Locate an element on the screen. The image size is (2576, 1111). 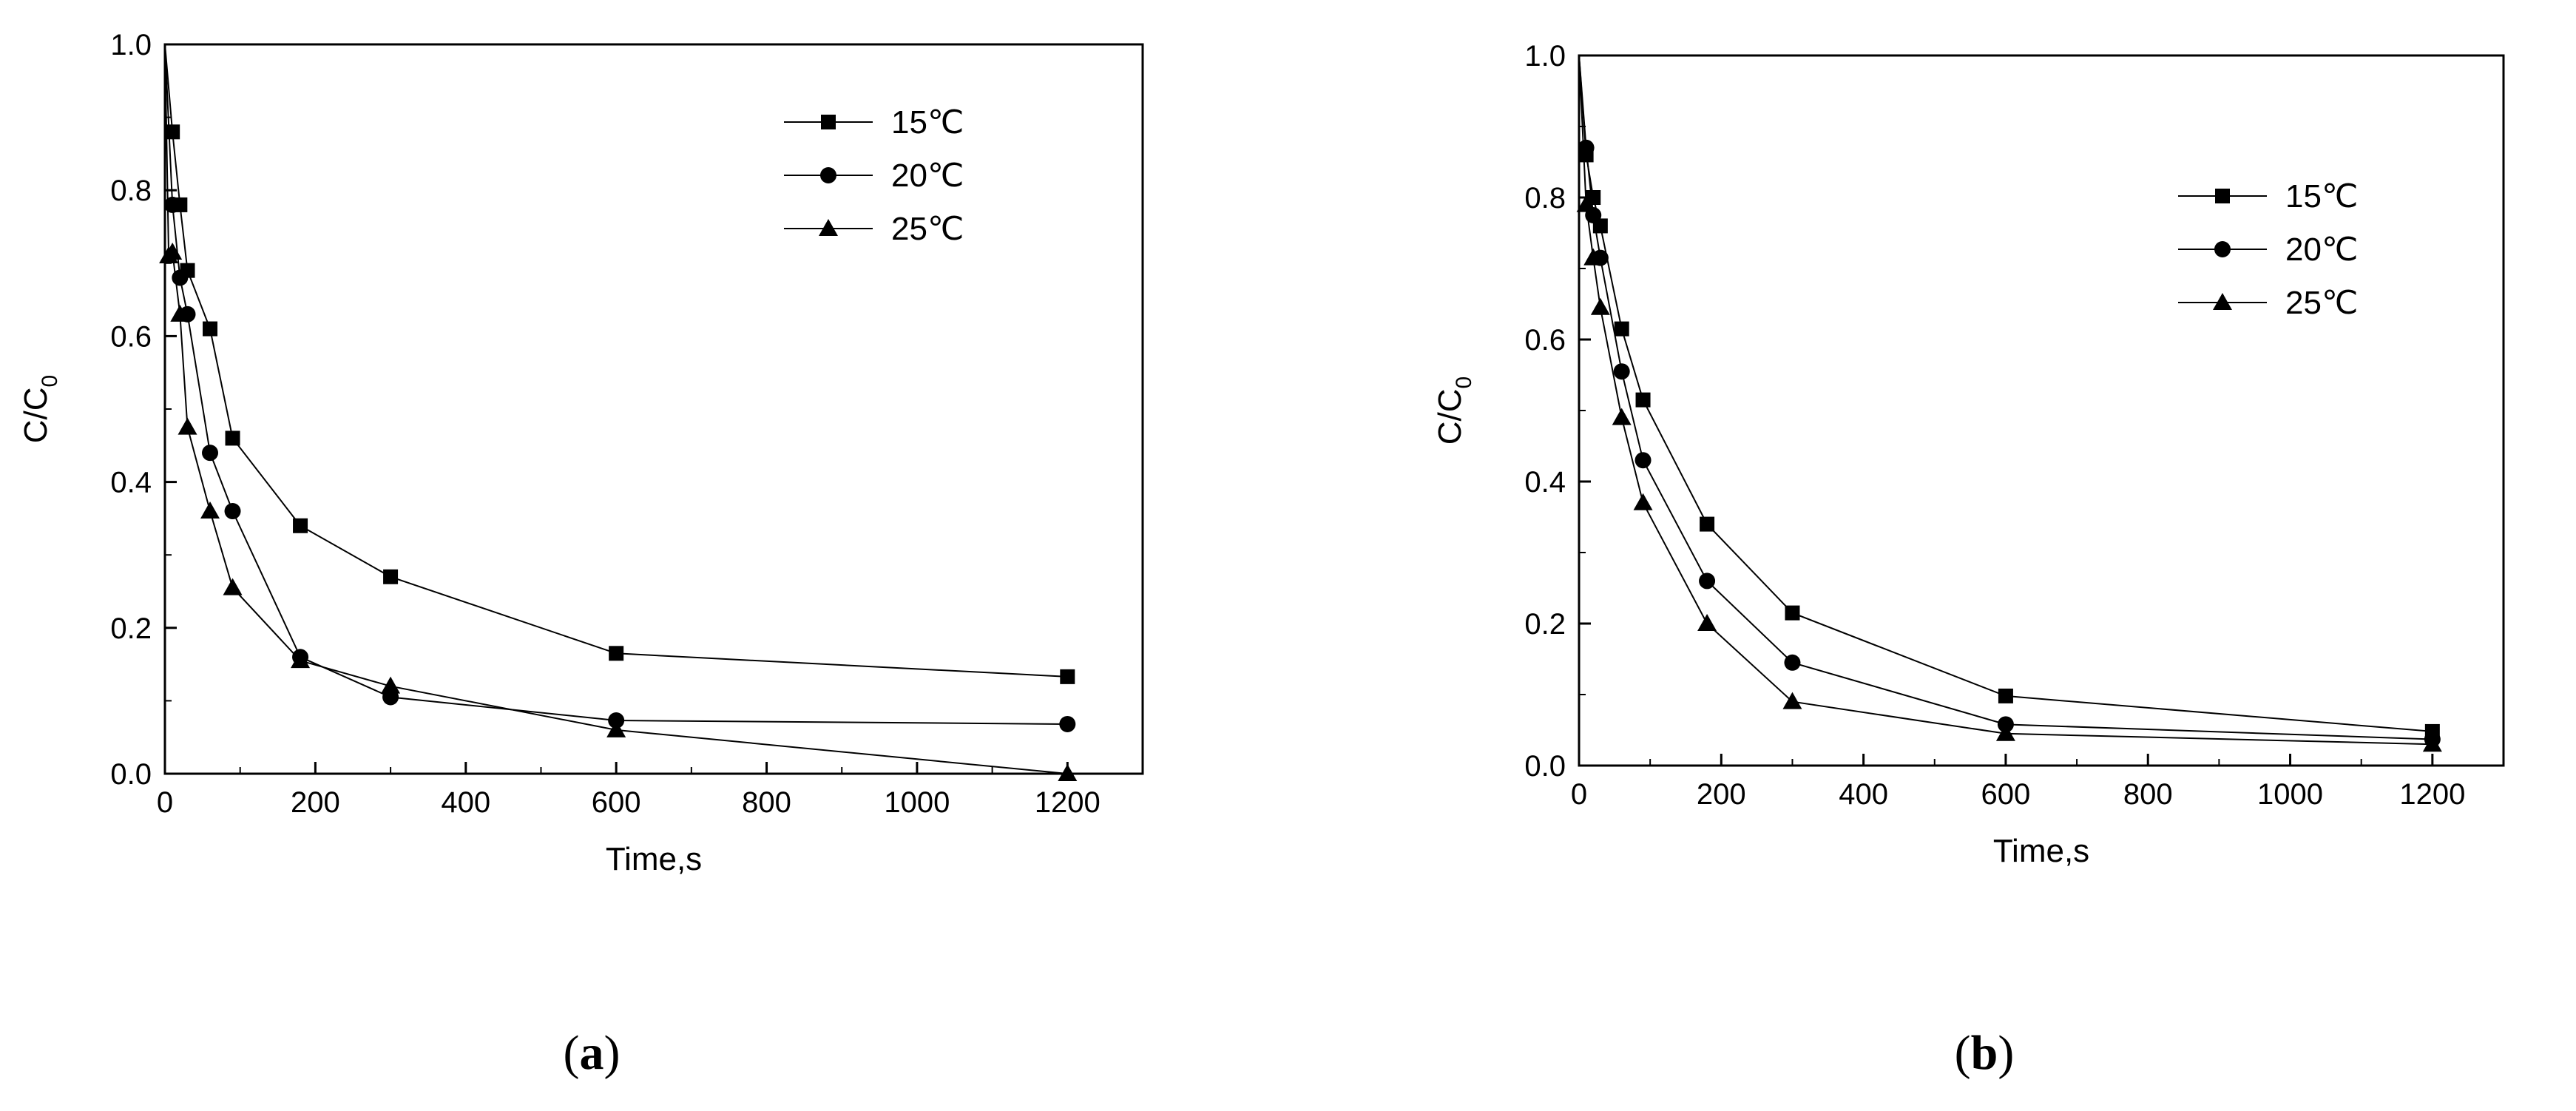
y-axis-title-subscript: 0 is located at coordinates (50, 381).